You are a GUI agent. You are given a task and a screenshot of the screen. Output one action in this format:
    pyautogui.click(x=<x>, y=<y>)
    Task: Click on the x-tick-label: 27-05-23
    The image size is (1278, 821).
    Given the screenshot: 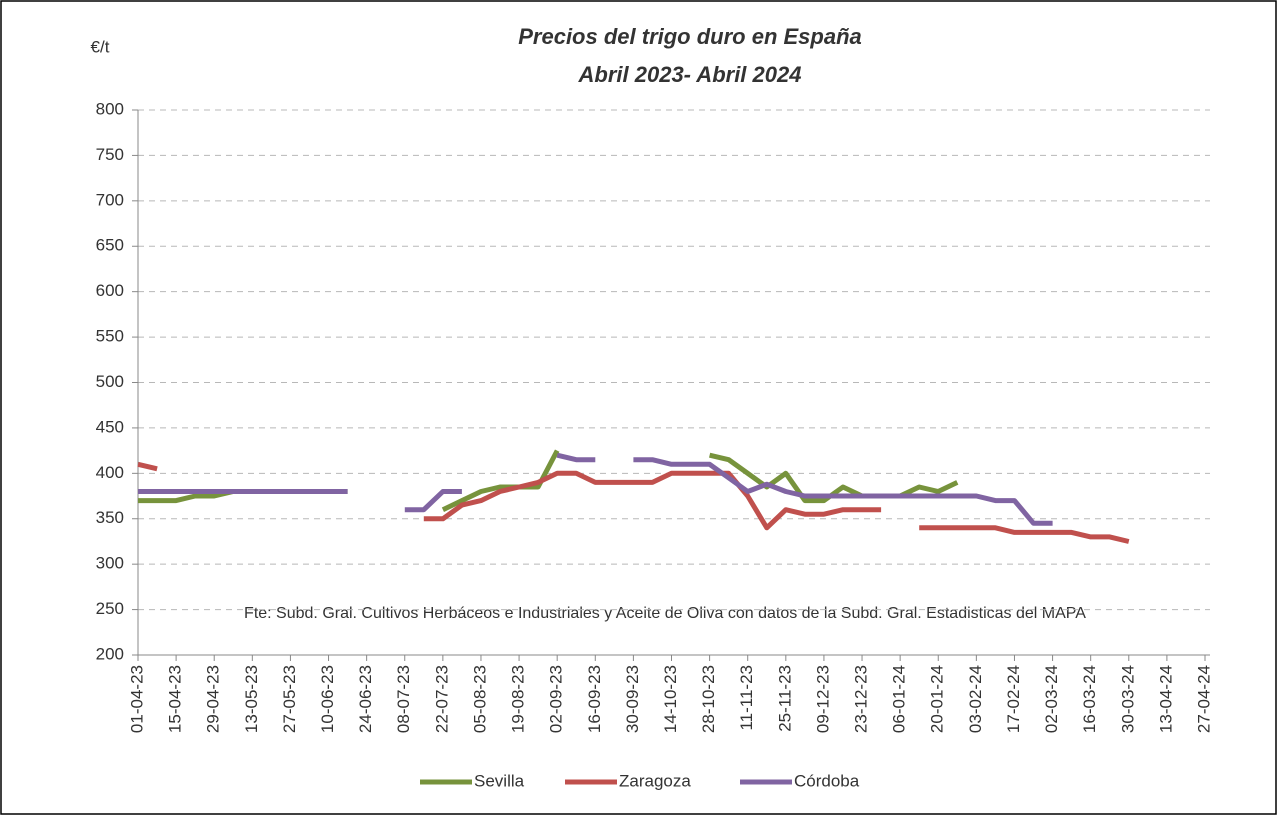 What is the action you would take?
    pyautogui.click(x=289, y=699)
    